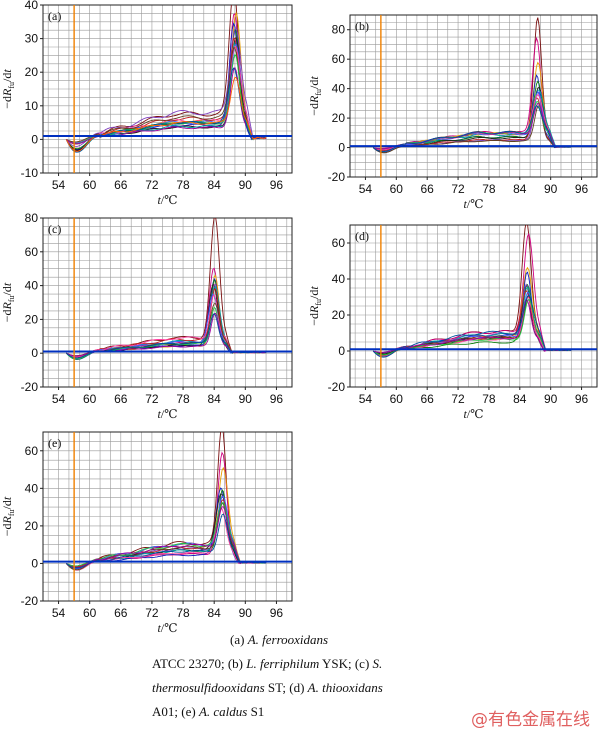  What do you see at coordinates (208, 687) in the screenshot?
I see `caption-species-c-part2: thermosulfidooxidans` at bounding box center [208, 687].